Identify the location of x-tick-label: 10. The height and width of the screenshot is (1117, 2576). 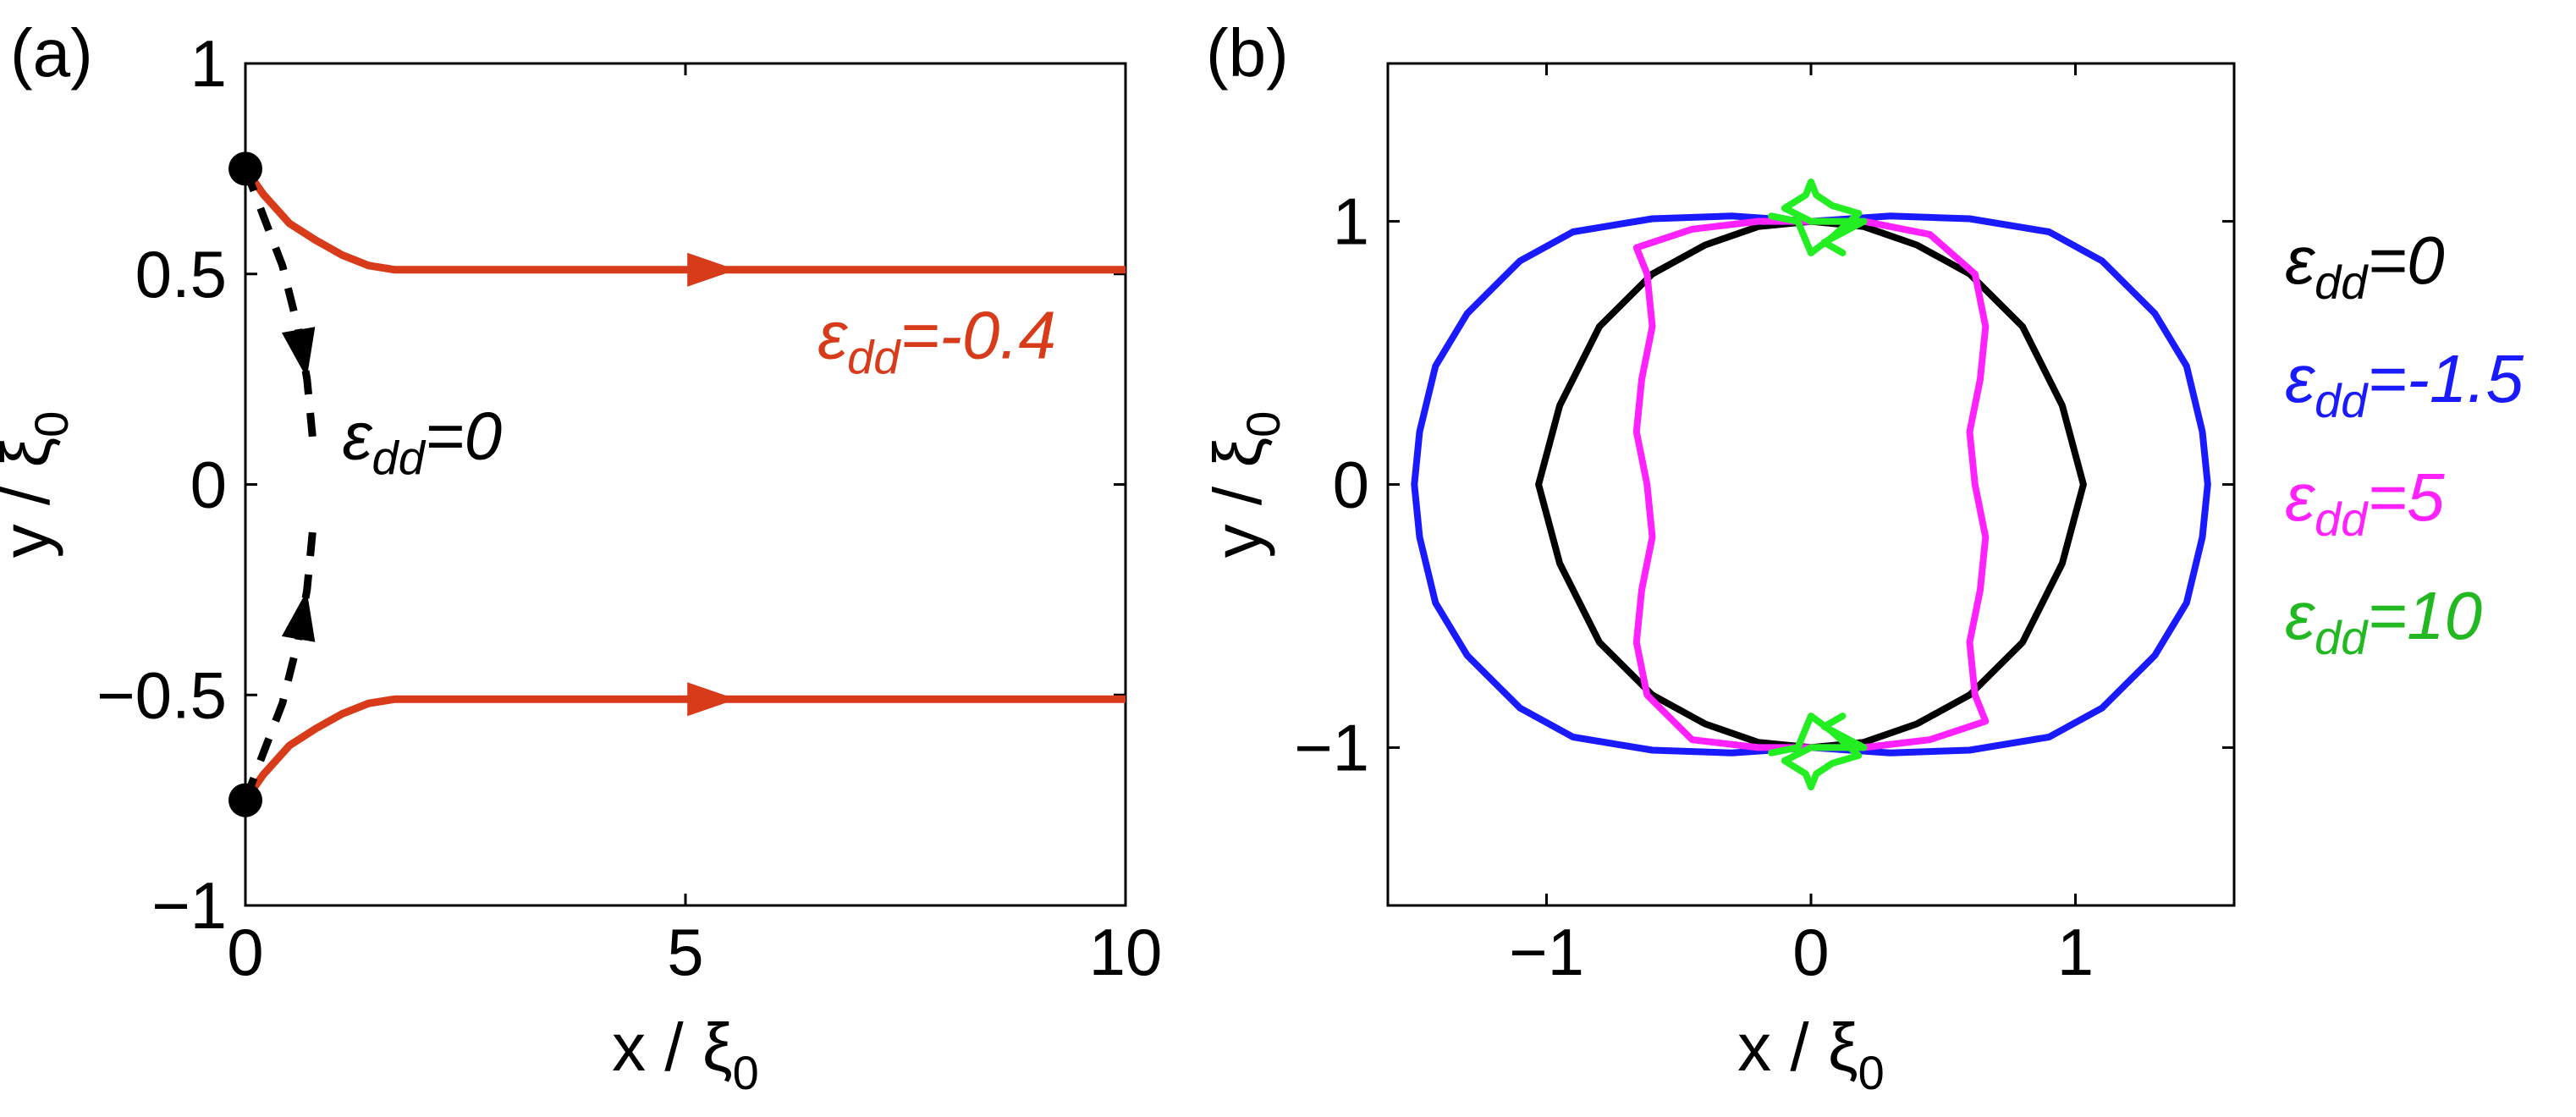
(1126, 952).